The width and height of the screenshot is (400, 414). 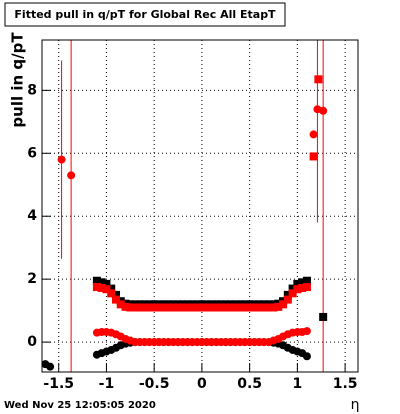 What do you see at coordinates (18, 80) in the screenshot?
I see `y-axis-label: pull in q/pT` at bounding box center [18, 80].